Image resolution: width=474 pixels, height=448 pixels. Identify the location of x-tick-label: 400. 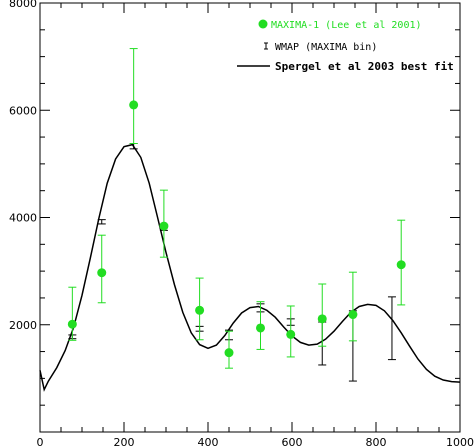
(208, 442).